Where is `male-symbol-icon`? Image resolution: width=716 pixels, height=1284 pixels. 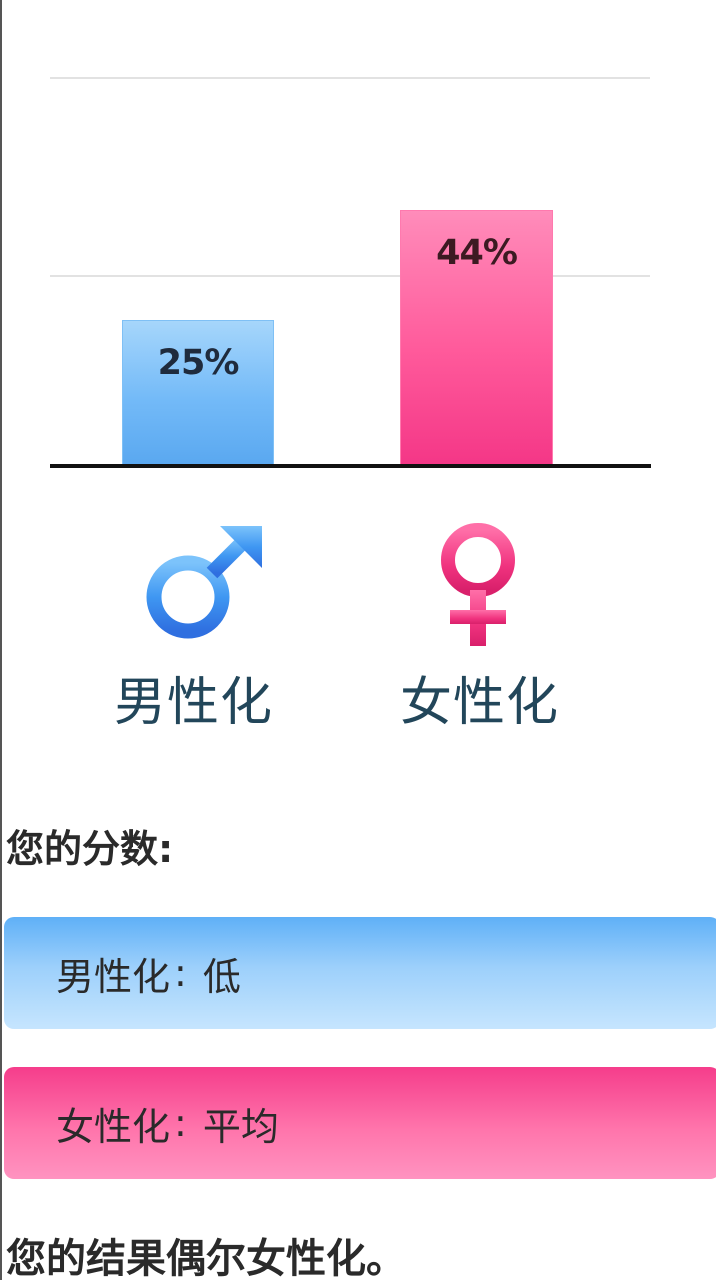 male-symbol-icon is located at coordinates (205, 582).